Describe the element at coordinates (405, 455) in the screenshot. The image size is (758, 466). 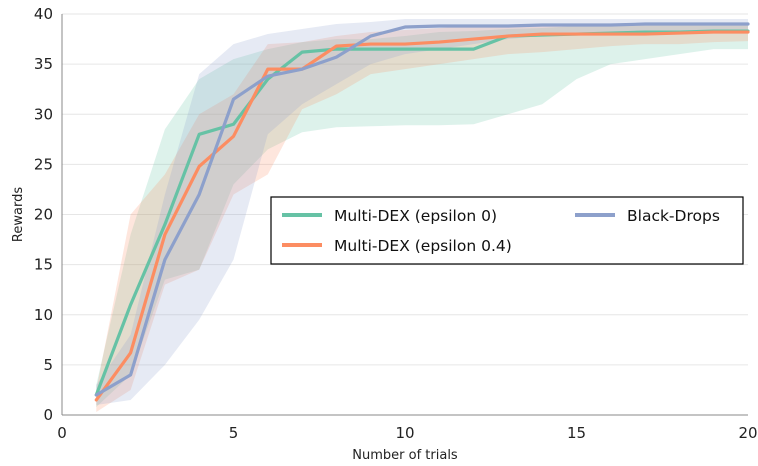
I see `x-axis-label: Number of trials` at that location.